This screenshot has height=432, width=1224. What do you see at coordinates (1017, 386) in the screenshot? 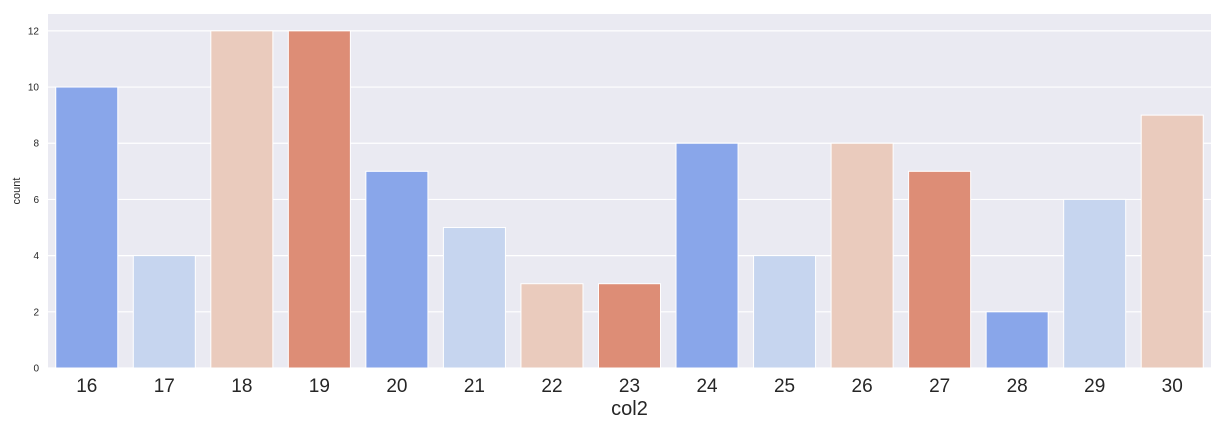
I see `x-tick-label: 28` at bounding box center [1017, 386].